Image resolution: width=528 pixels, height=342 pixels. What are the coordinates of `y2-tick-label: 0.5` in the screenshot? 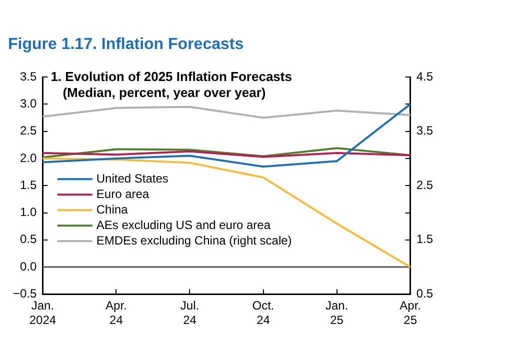 It's located at (425, 293).